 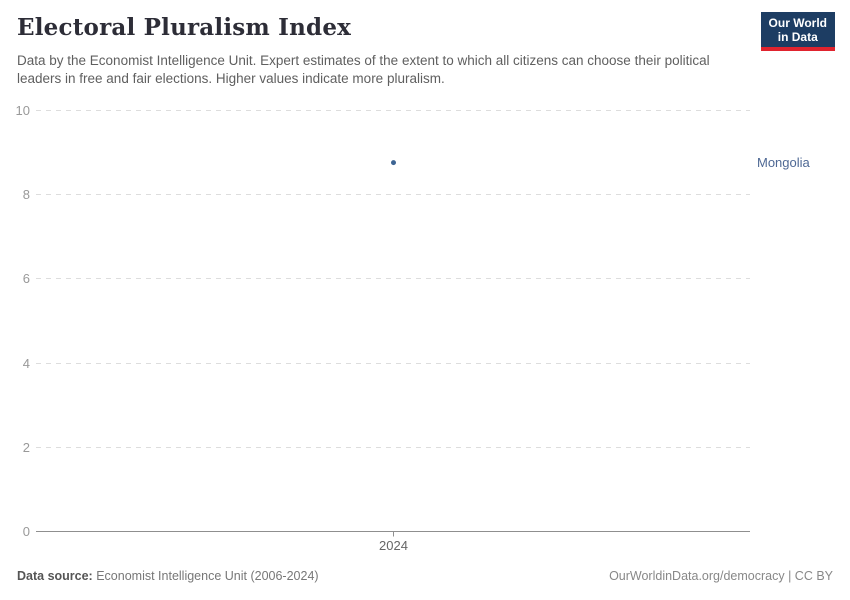 What do you see at coordinates (26, 447) in the screenshot?
I see `y-tick-label-2: 2` at bounding box center [26, 447].